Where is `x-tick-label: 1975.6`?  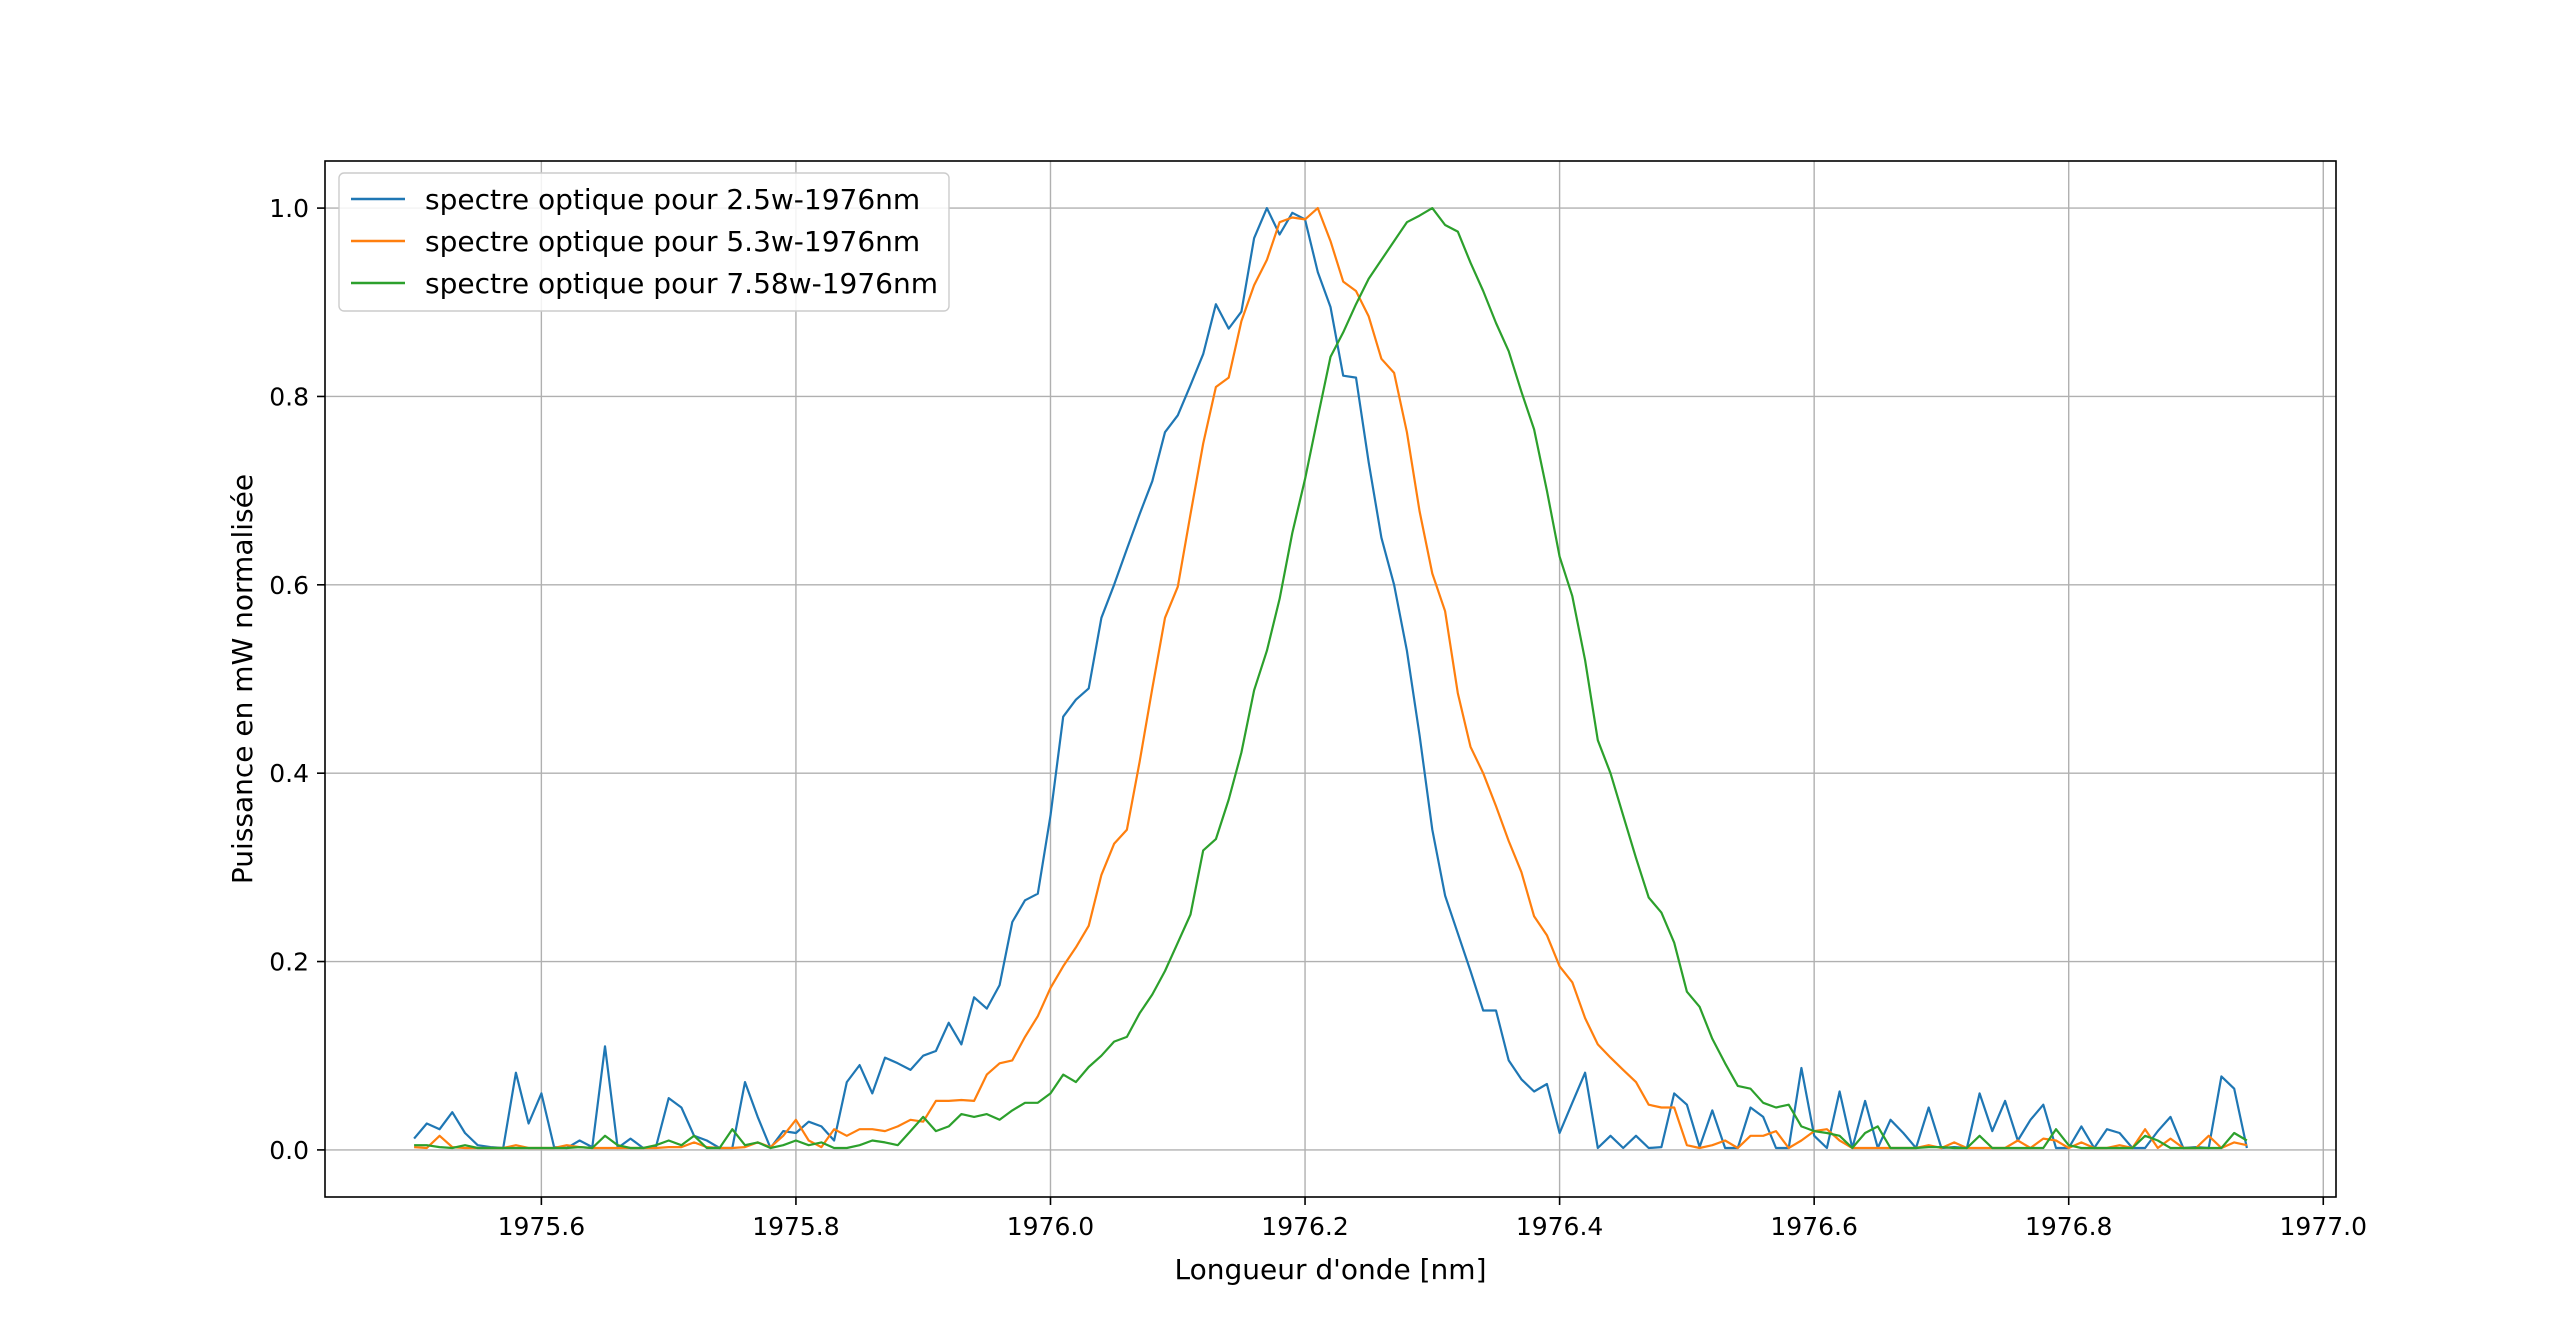
x-tick-label: 1975.6 is located at coordinates (541, 1226).